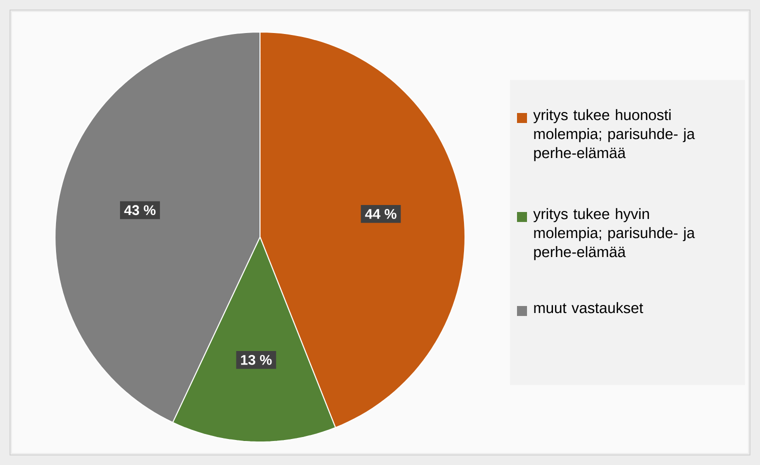  What do you see at coordinates (614, 135) in the screenshot?
I see `legend-label: yritys tukee huonosti molempia; parisuhde- ja perhe-elämää` at bounding box center [614, 135].